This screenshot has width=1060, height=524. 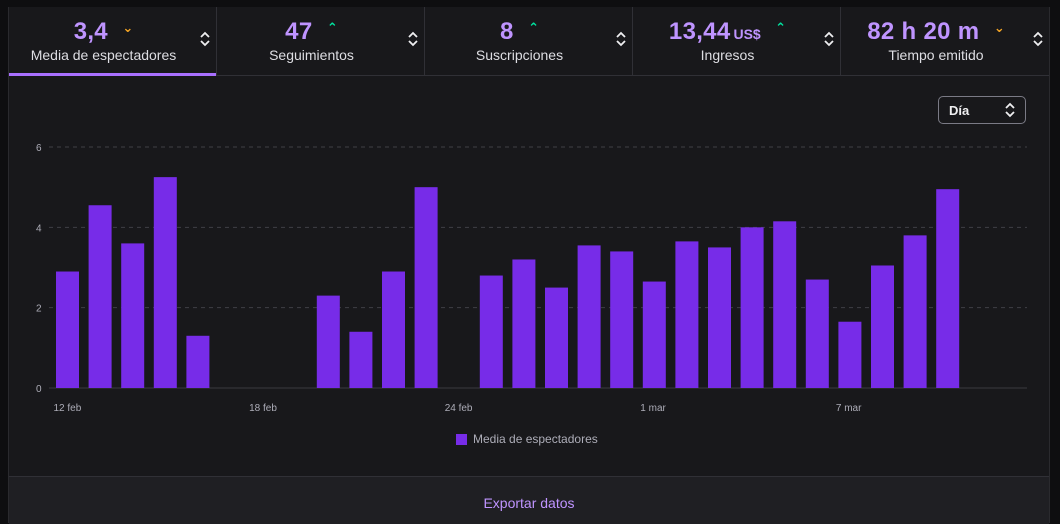 I want to click on chart-legend: Media de espectadores, so click(x=527, y=439).